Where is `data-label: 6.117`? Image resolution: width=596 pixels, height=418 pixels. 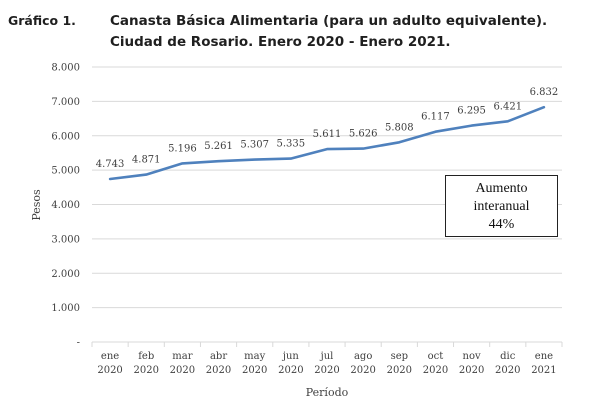 data-label: 6.117 is located at coordinates (435, 117).